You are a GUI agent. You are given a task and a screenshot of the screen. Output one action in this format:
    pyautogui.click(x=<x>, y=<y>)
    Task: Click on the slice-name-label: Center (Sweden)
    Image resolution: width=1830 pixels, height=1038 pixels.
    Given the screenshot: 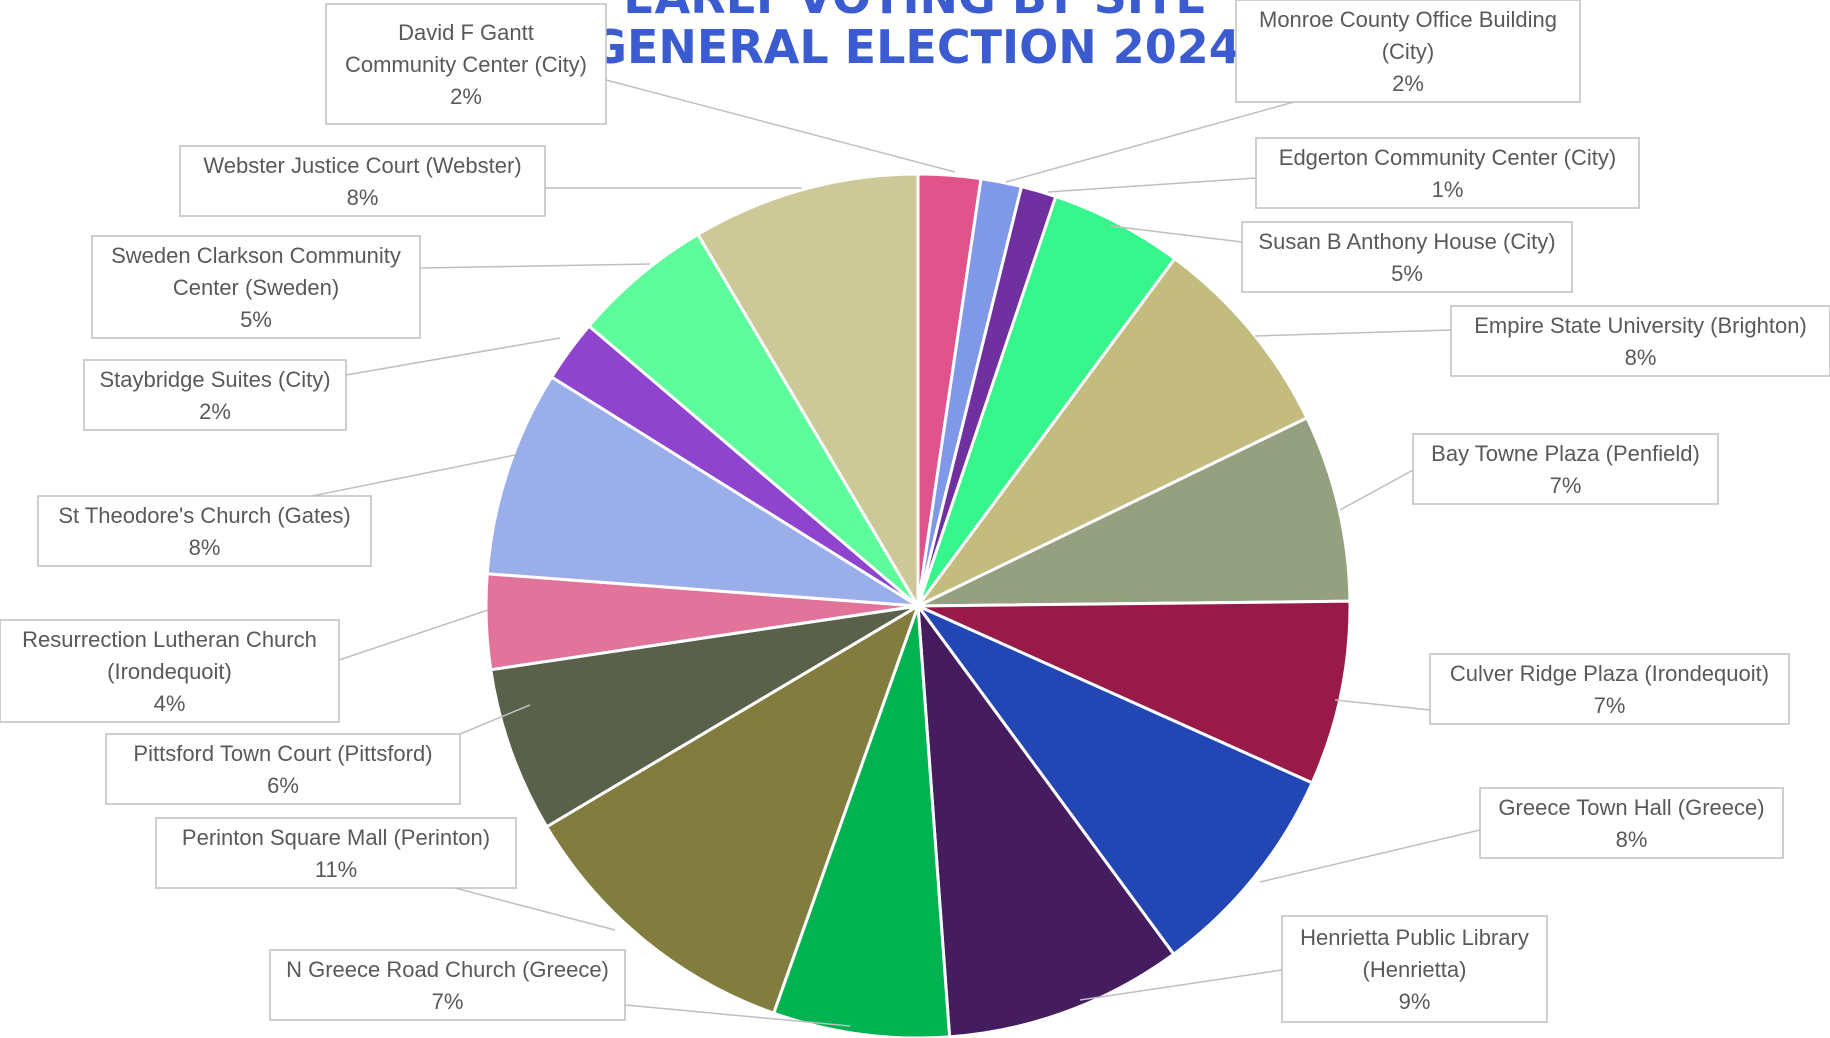 What is the action you would take?
    pyautogui.click(x=256, y=287)
    